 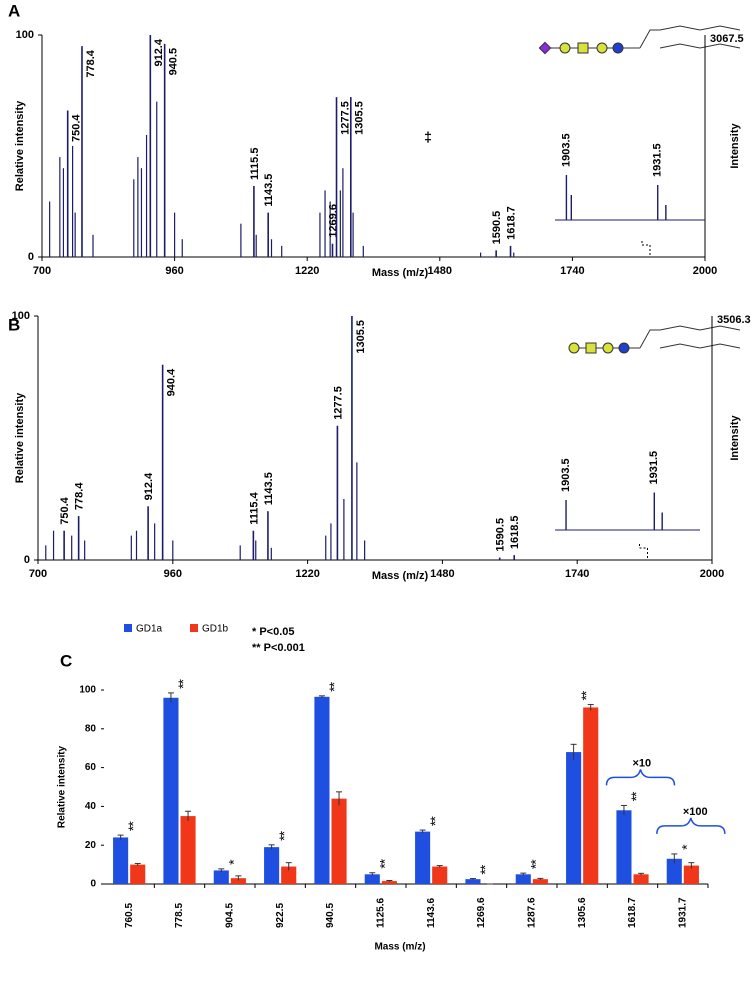 What do you see at coordinates (91, 767) in the screenshot?
I see `y-tick-label: 60` at bounding box center [91, 767].